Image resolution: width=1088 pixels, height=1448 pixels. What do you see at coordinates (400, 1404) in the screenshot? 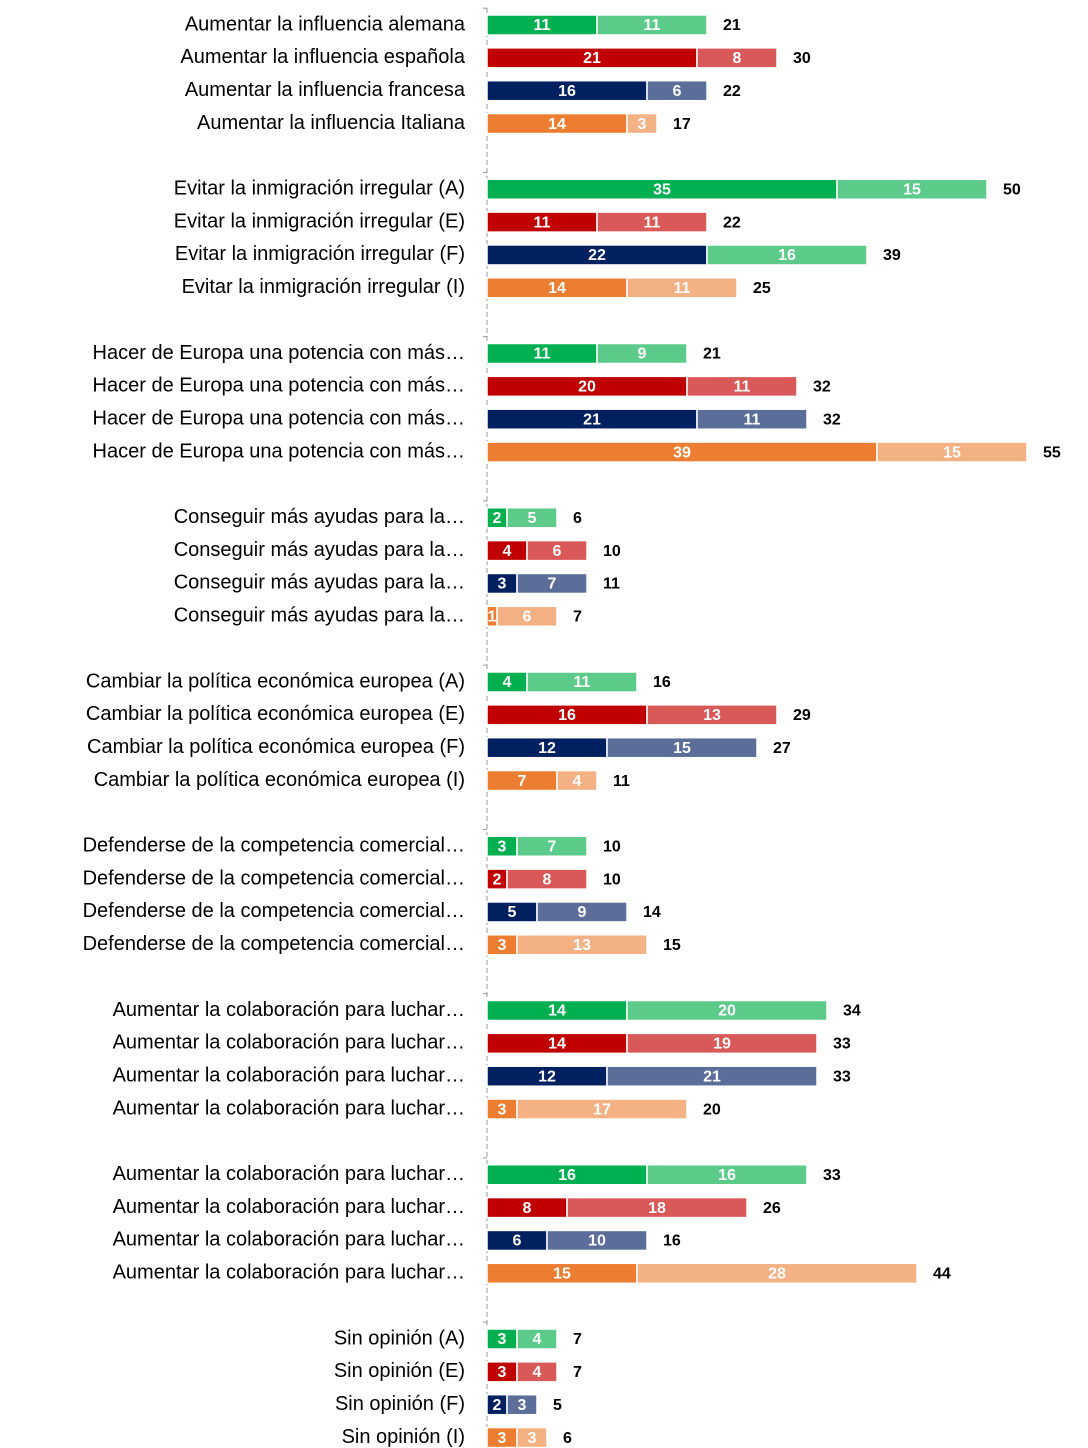
I see `category-label: Sin opinión (F)` at bounding box center [400, 1404].